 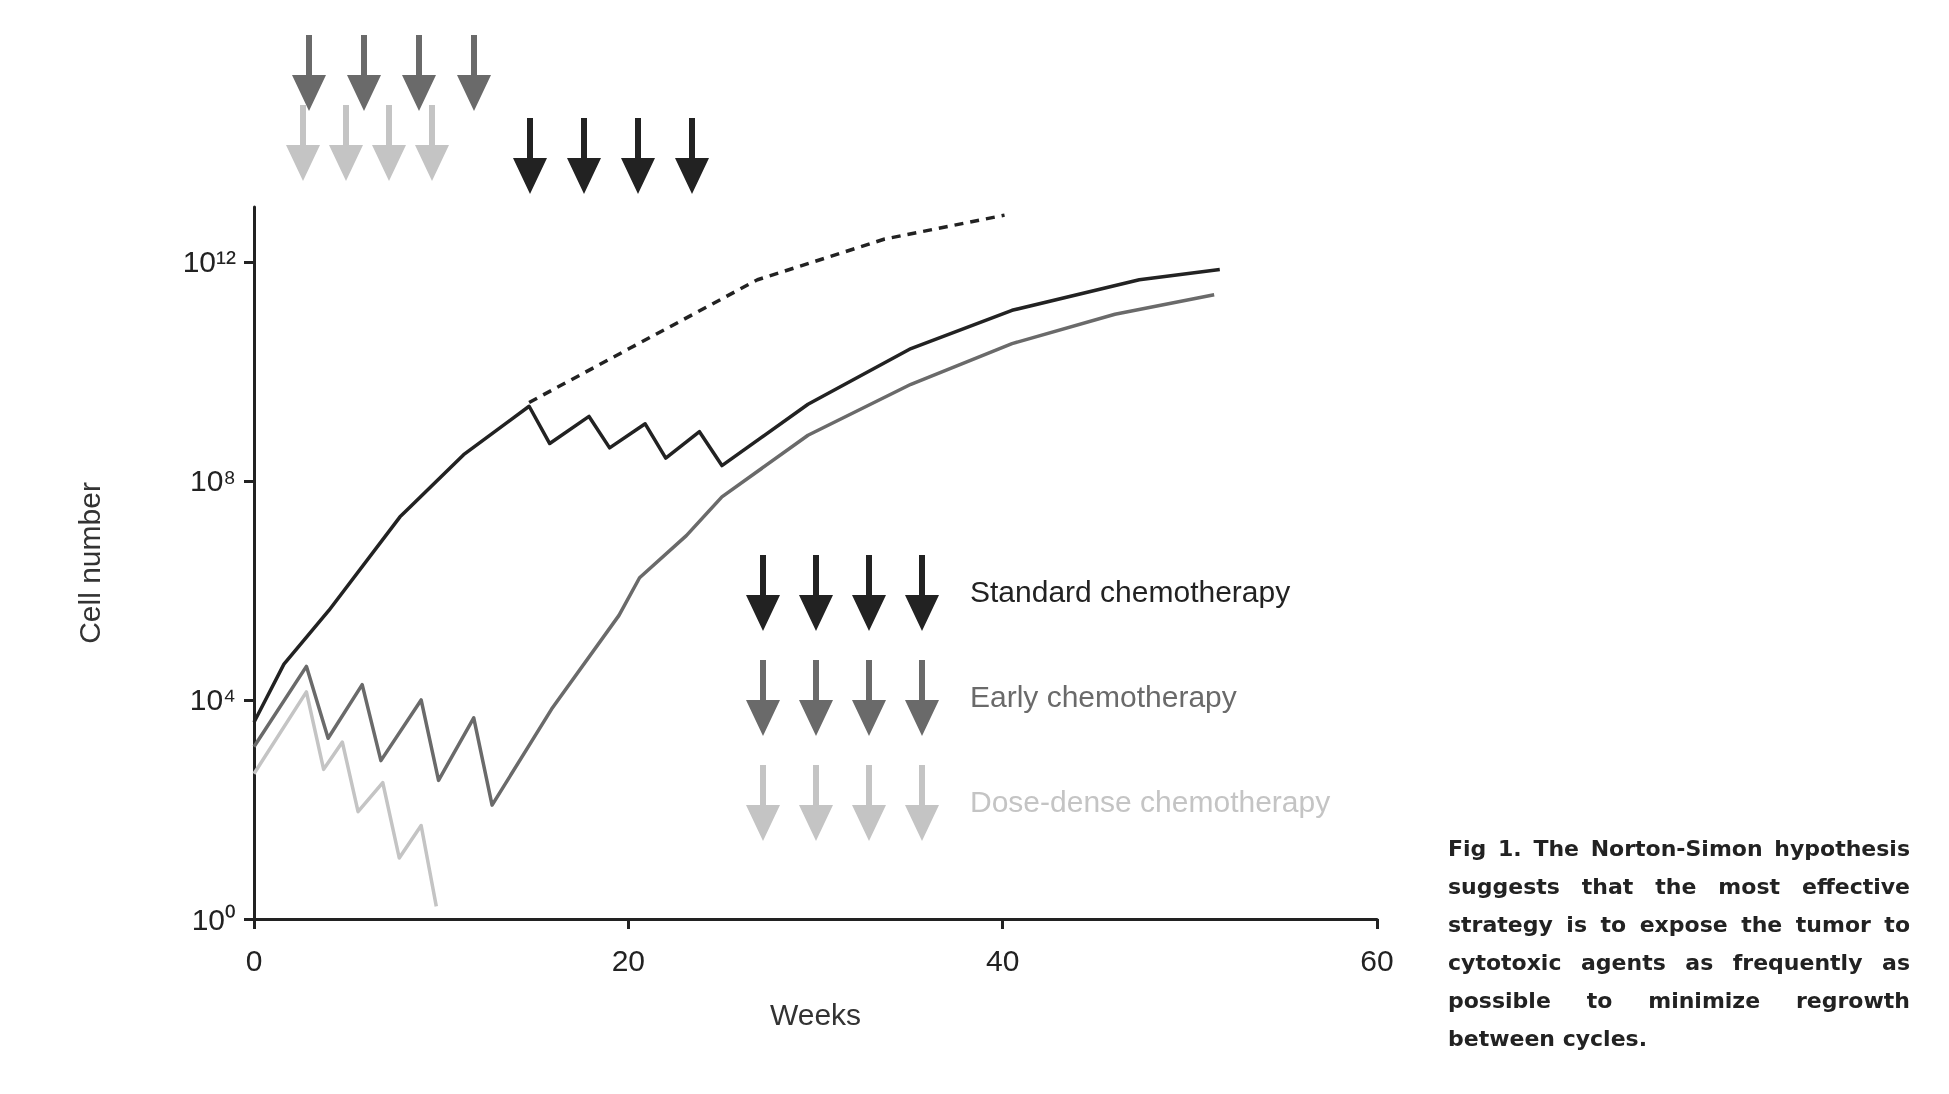 I want to click on y-tick-label: 10⁸, so click(x=212, y=481).